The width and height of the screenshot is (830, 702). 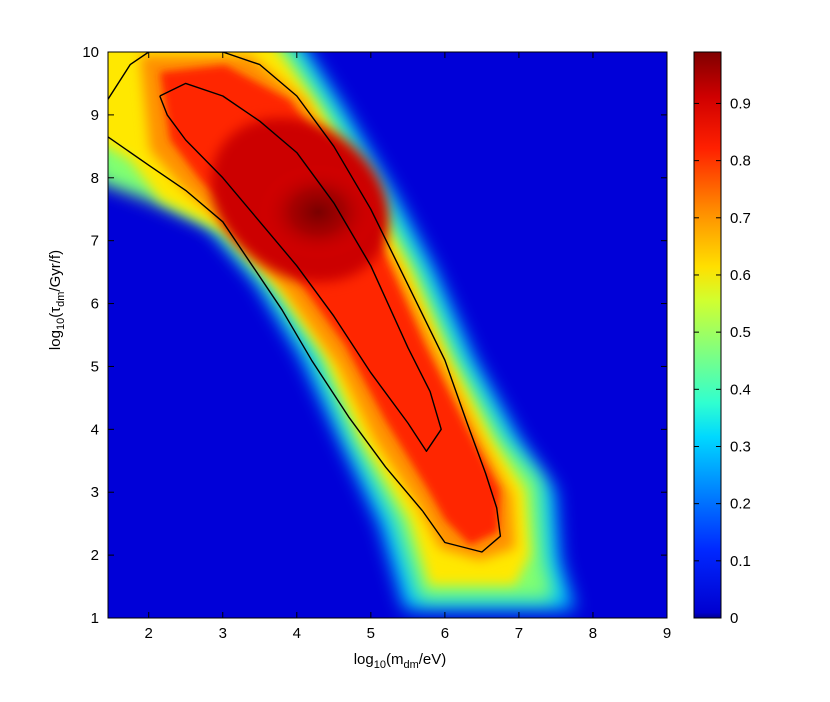 I want to click on x-tick-label: 7, so click(x=519, y=633).